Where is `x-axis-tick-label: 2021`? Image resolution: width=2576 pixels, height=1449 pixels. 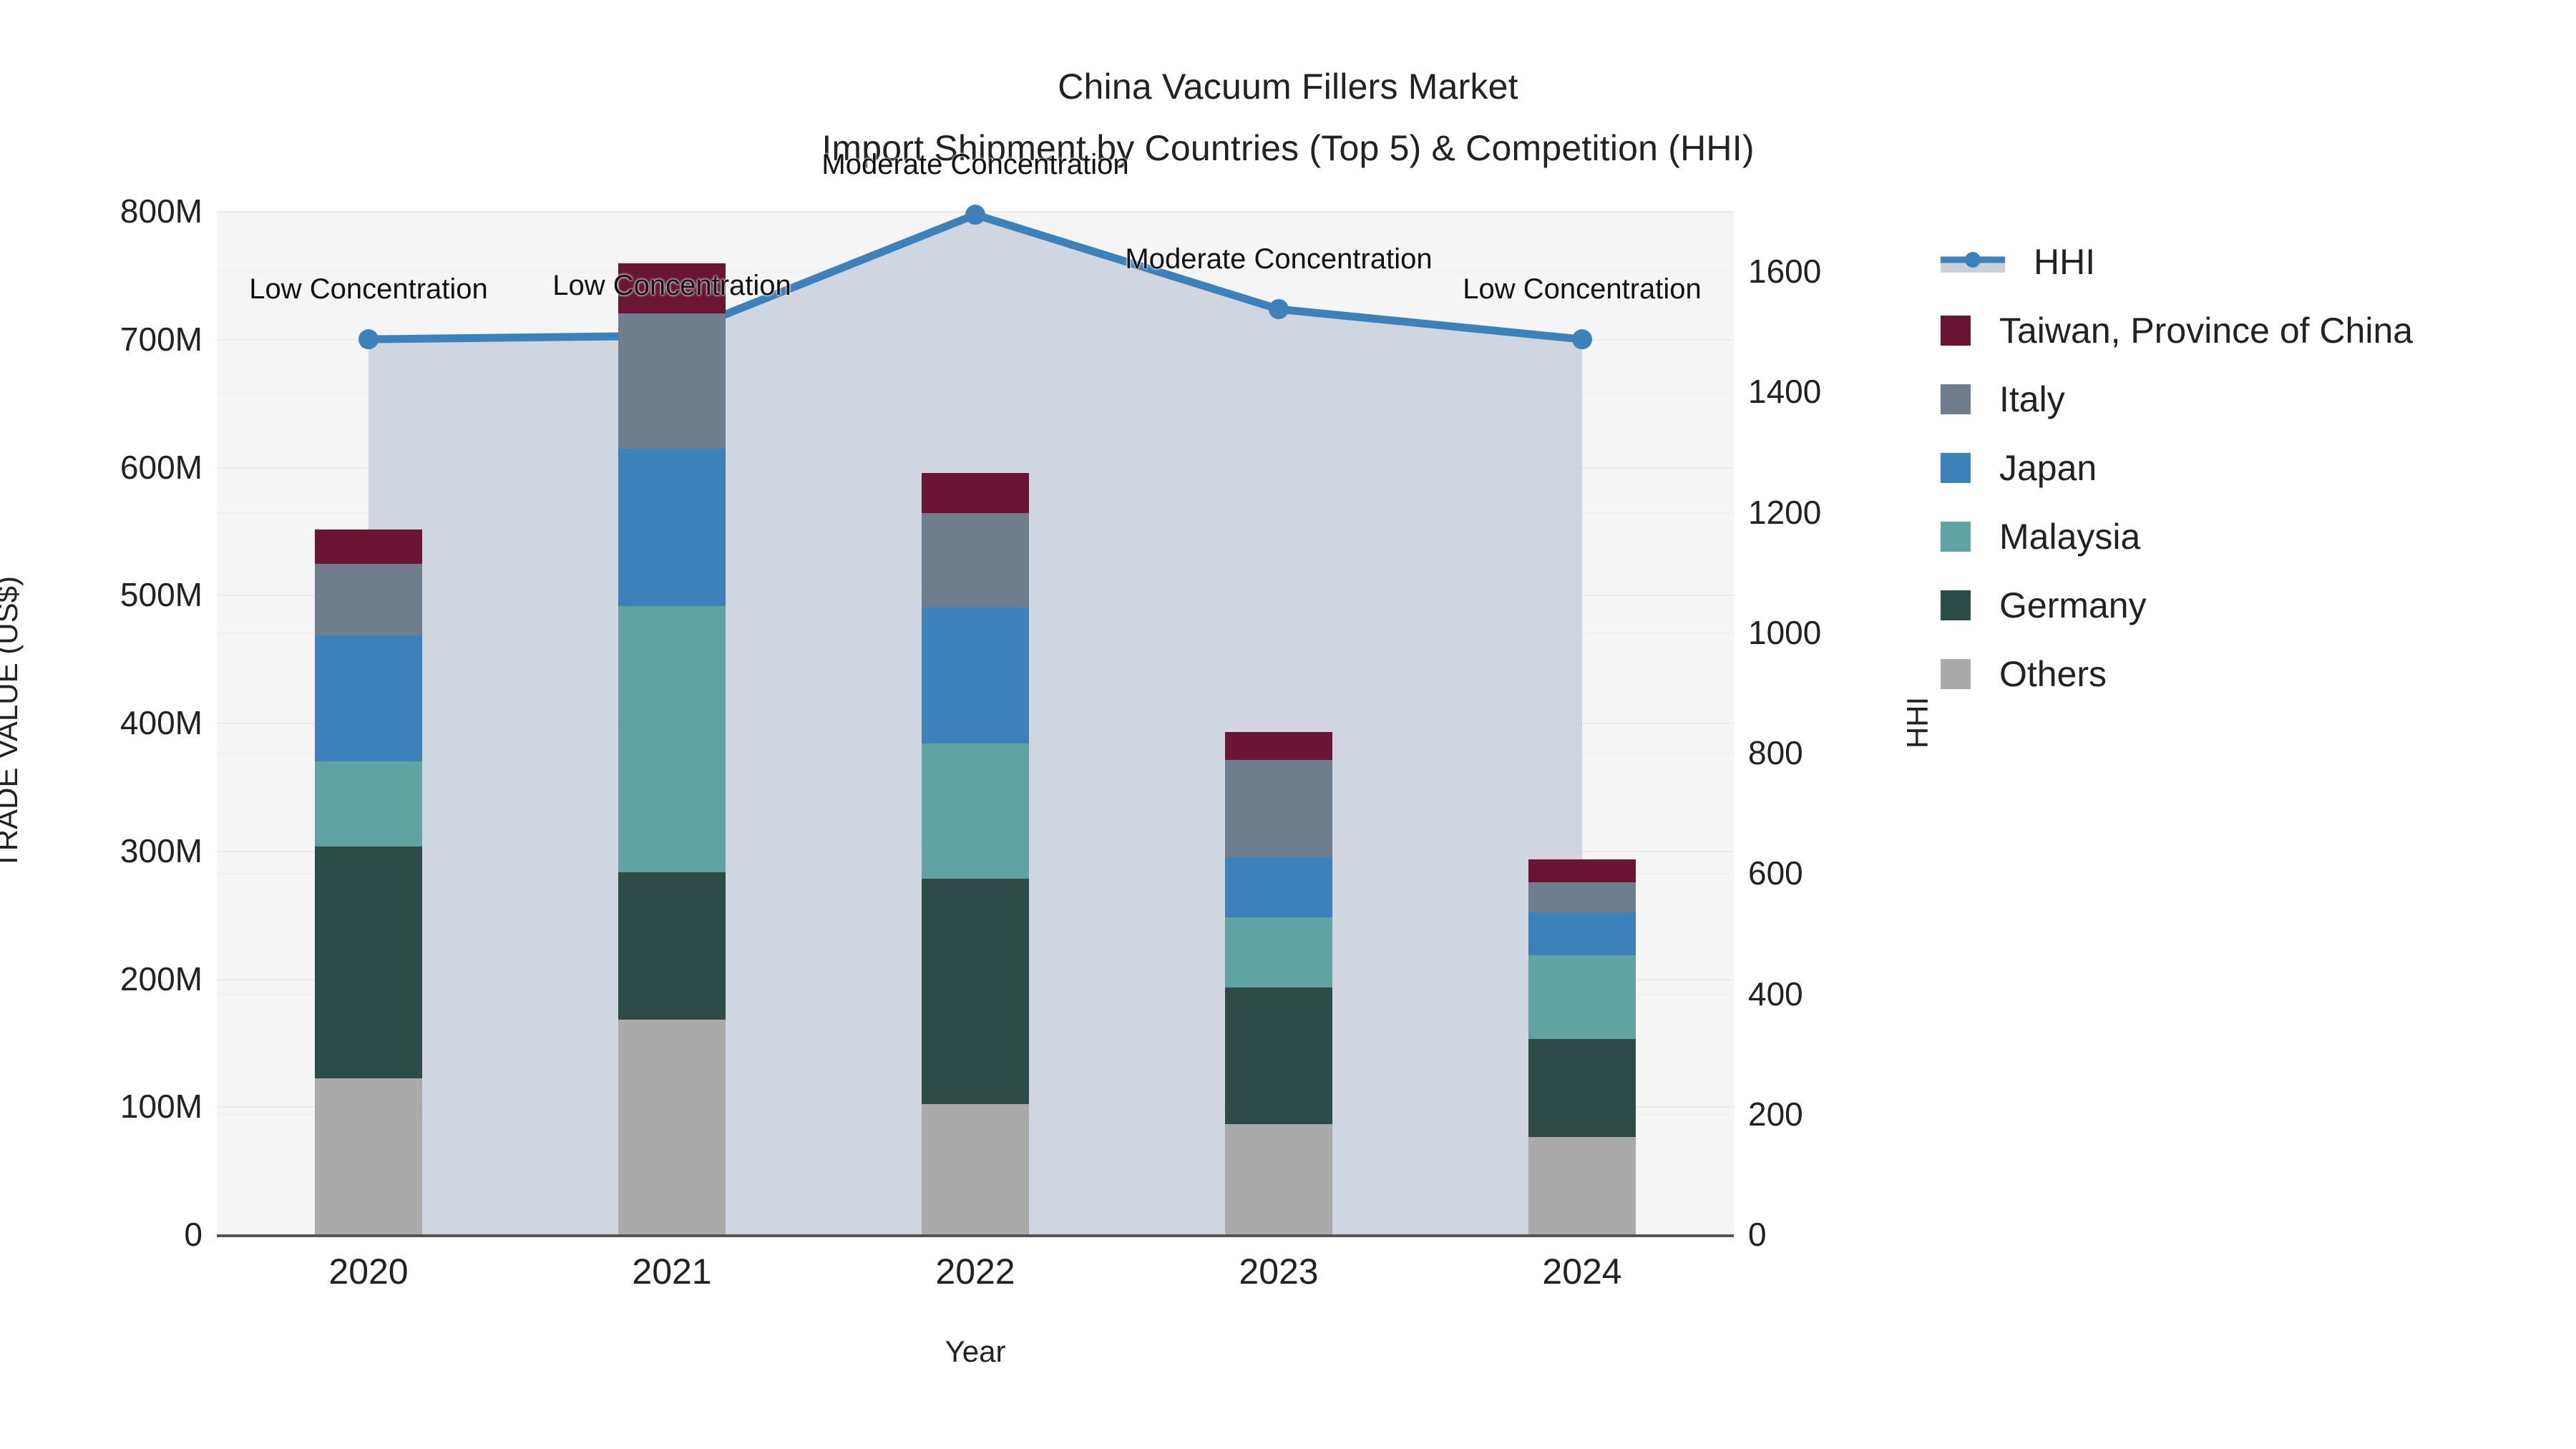 x-axis-tick-label: 2021 is located at coordinates (672, 1272).